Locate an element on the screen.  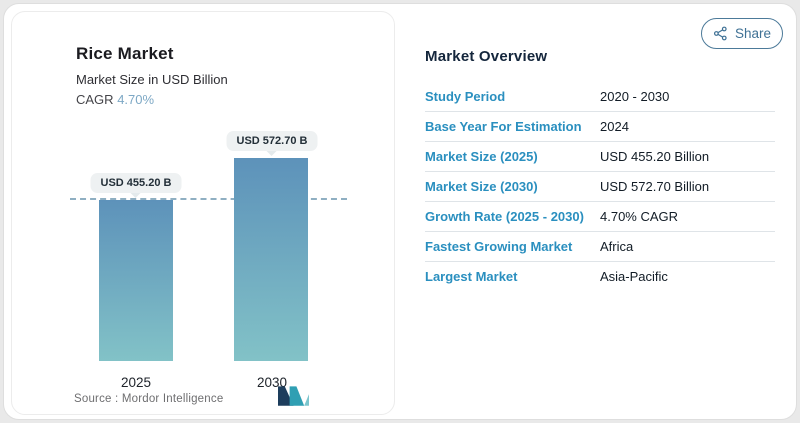
table-row-largest-market: Largest Market Asia-Pacific is located at coordinates (600, 276).